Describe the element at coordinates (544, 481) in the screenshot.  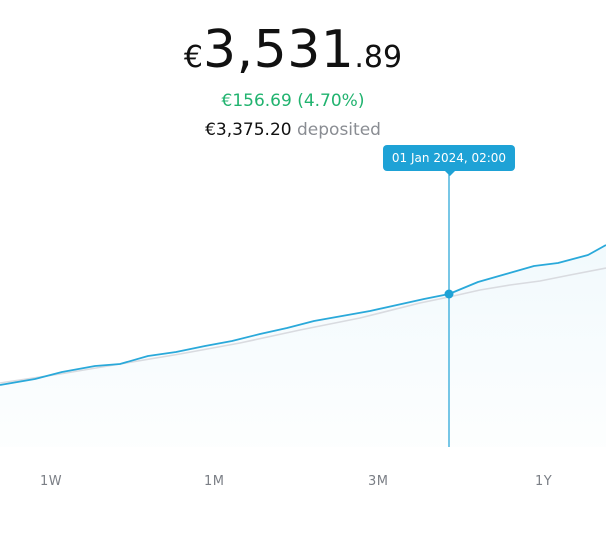
I see `range-tab-1y: 1Y` at that location.